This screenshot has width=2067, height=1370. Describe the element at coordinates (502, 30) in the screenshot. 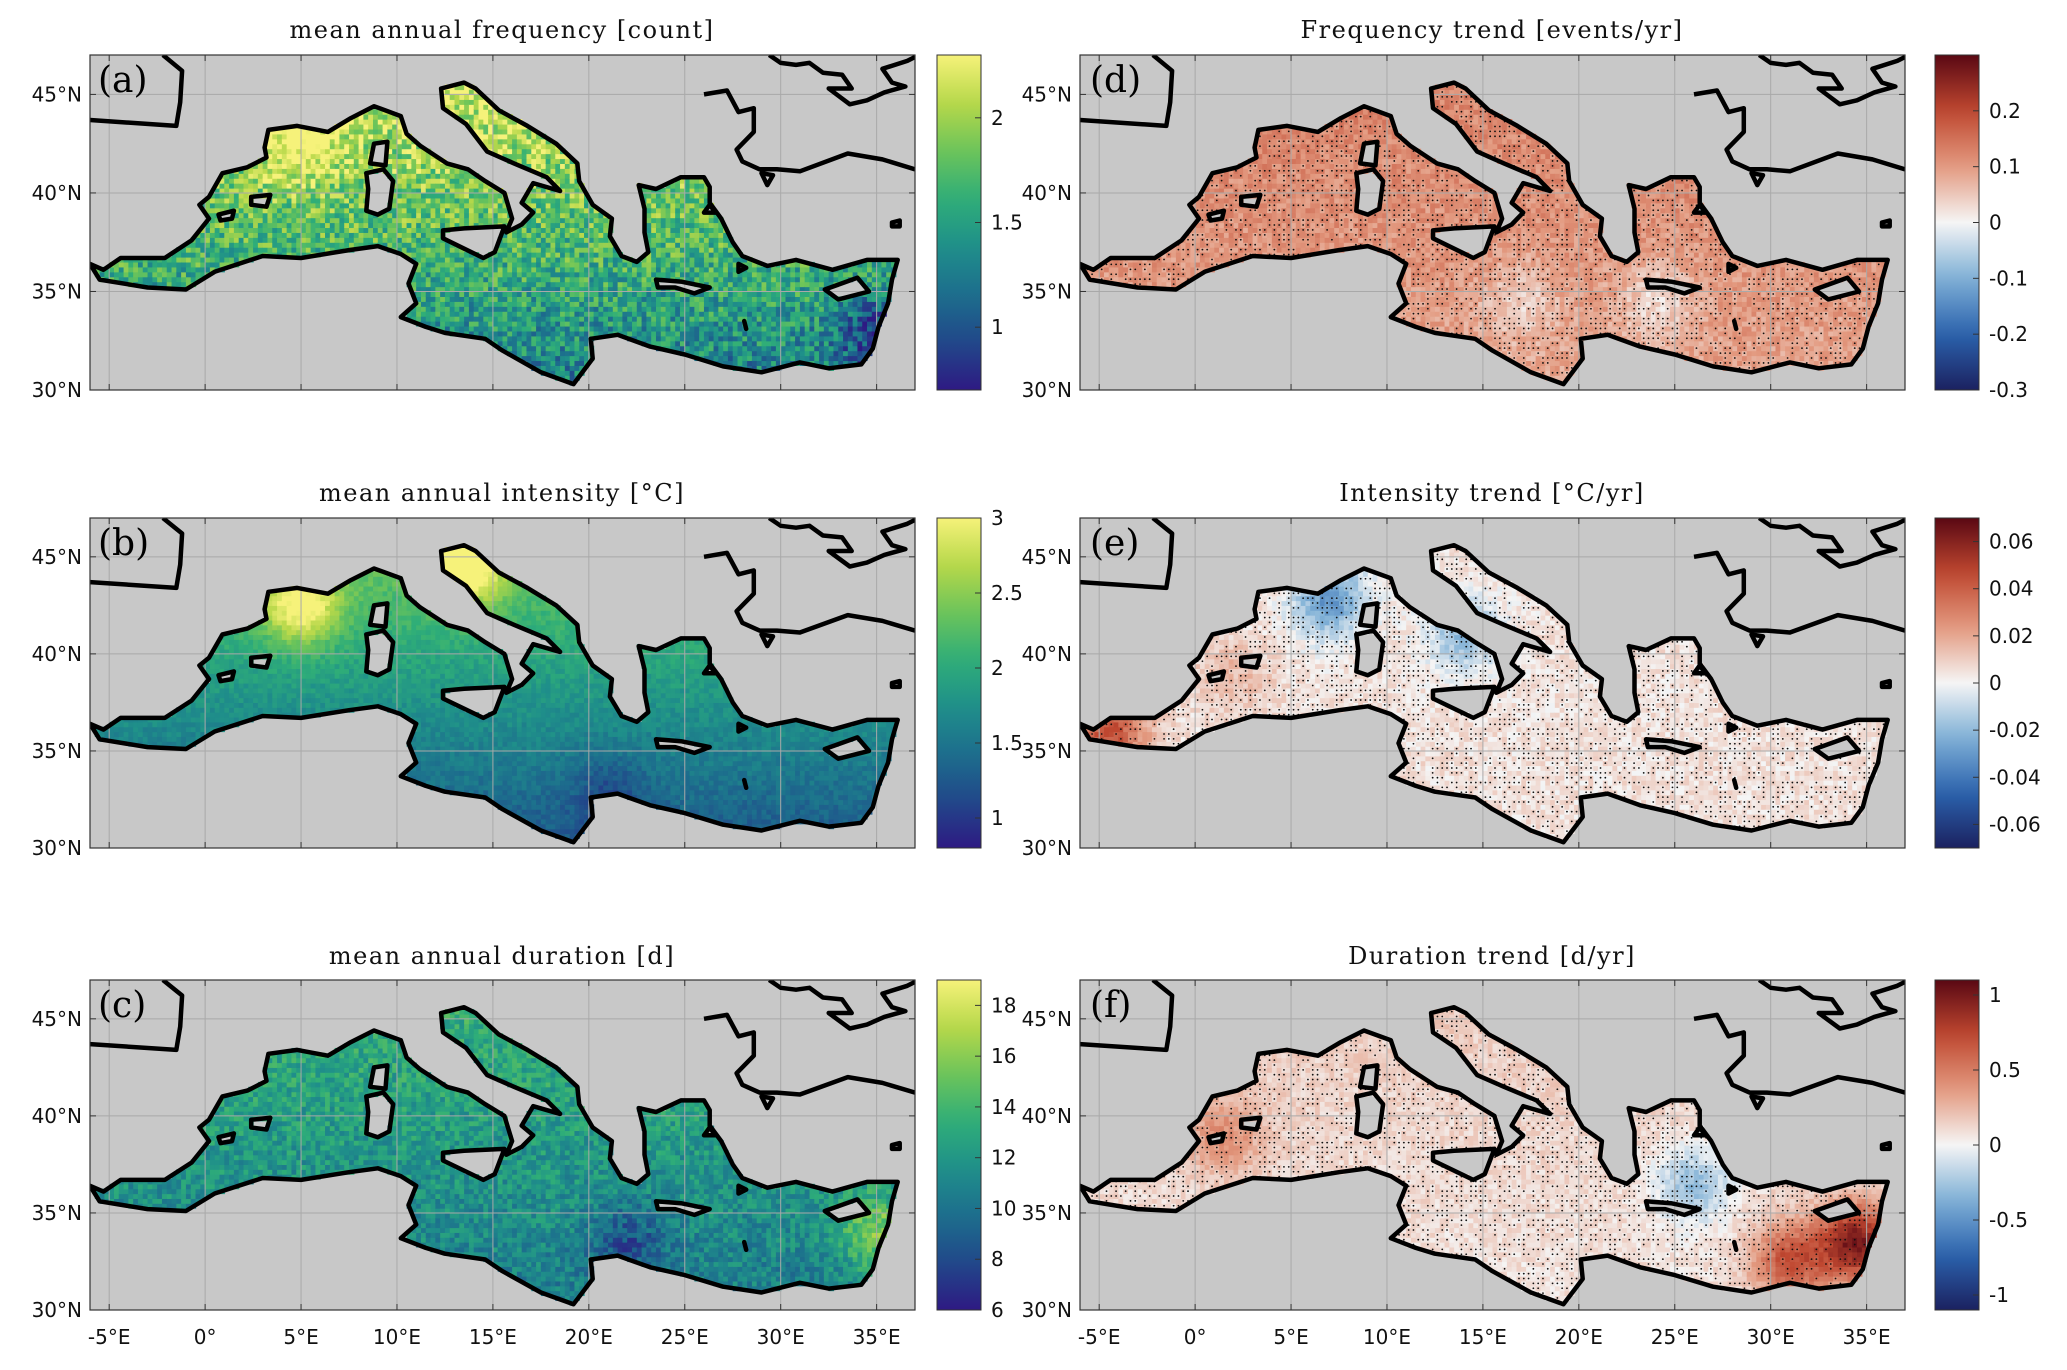

I see `panel-title: mean annual frequency [count]` at that location.